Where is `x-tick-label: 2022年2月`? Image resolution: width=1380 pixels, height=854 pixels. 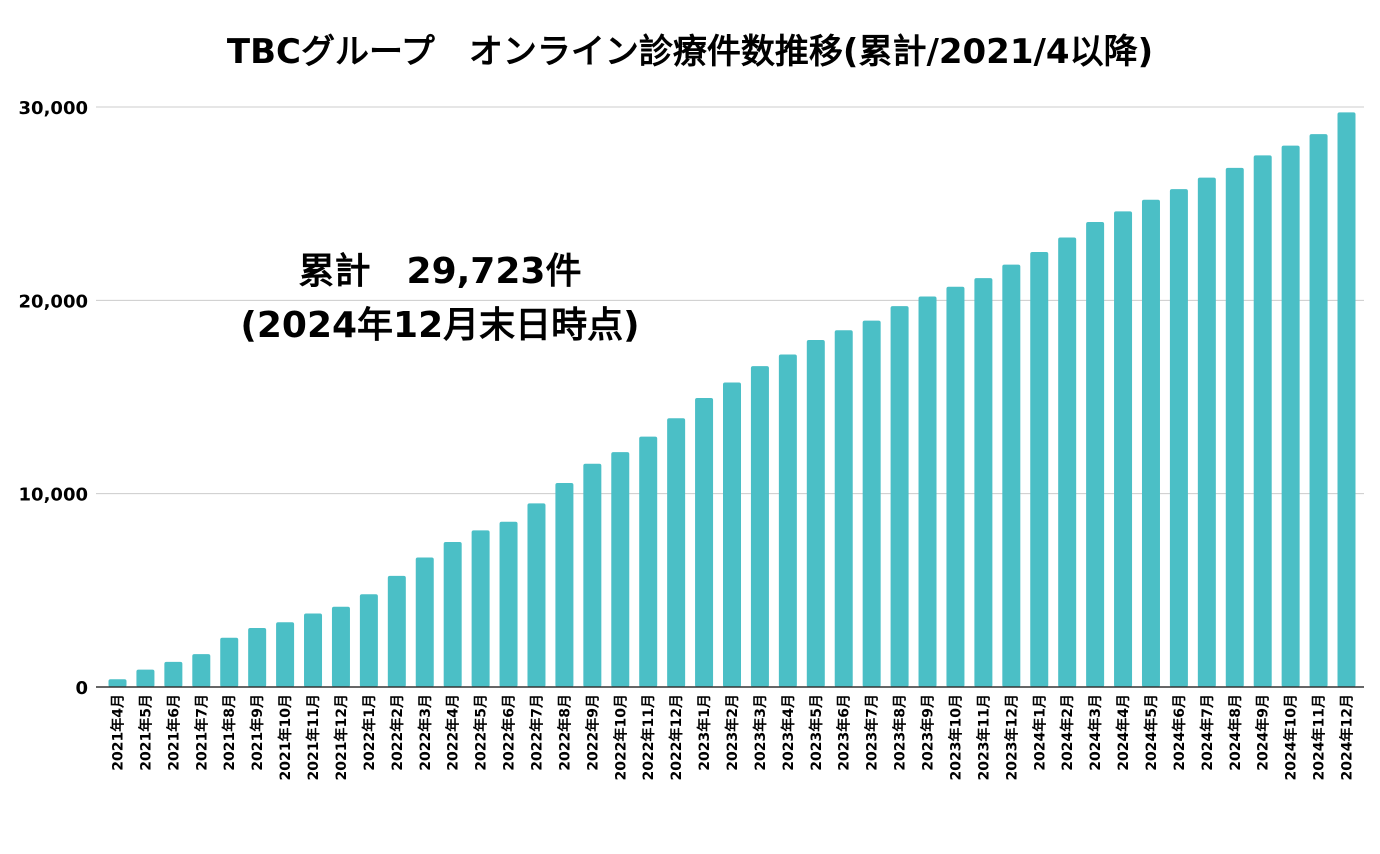 x-tick-label: 2022年2月 is located at coordinates (397, 732).